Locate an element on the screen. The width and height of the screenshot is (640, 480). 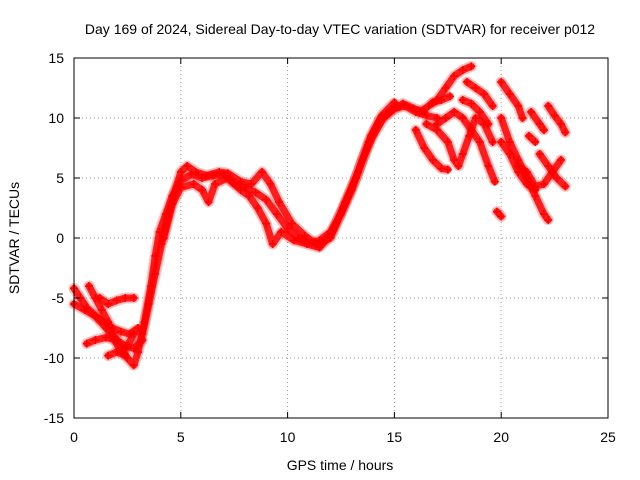
y-tick-label: 0 is located at coordinates (60, 238).